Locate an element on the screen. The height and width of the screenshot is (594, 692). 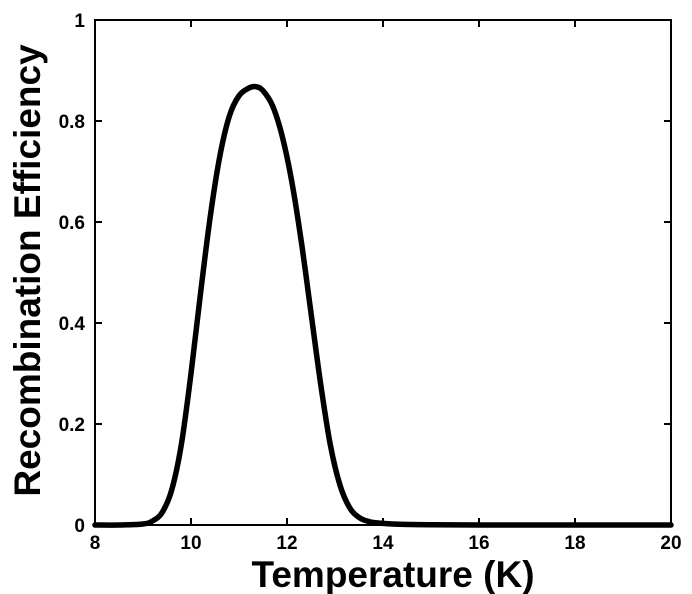
y-tick-label: 0.4 is located at coordinates (72, 324).